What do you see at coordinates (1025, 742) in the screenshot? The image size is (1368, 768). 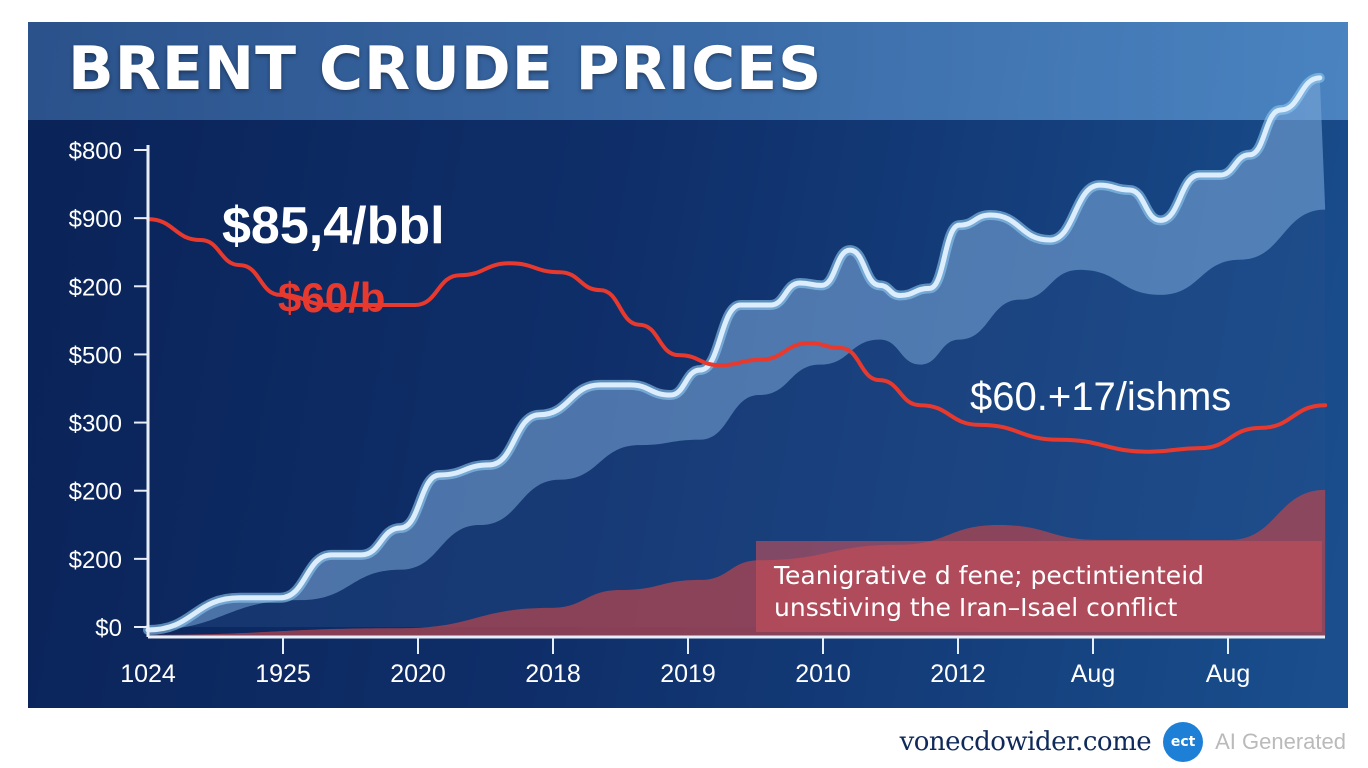 I see `footer-site: vonecdowider.come` at bounding box center [1025, 742].